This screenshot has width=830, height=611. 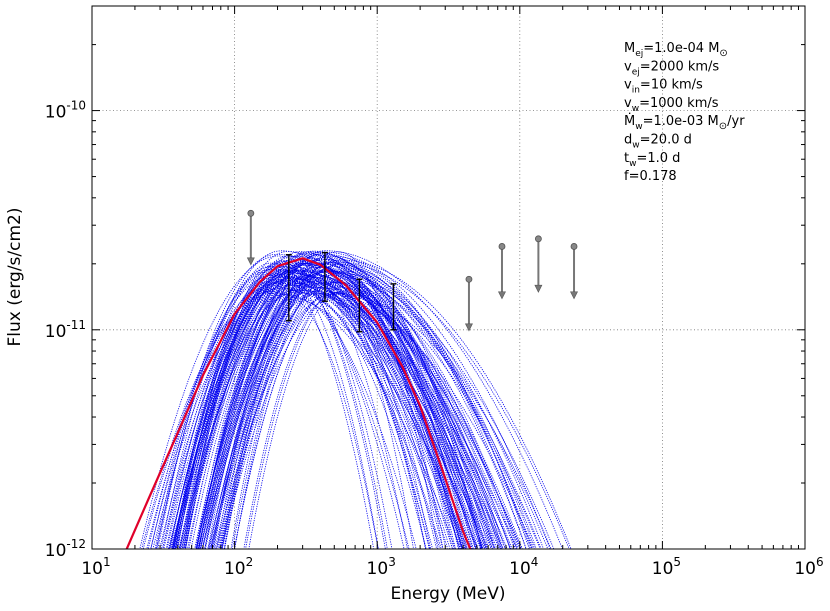 What do you see at coordinates (666, 567) in the screenshot?
I see `x-tick-label: 10⁵` at bounding box center [666, 567].